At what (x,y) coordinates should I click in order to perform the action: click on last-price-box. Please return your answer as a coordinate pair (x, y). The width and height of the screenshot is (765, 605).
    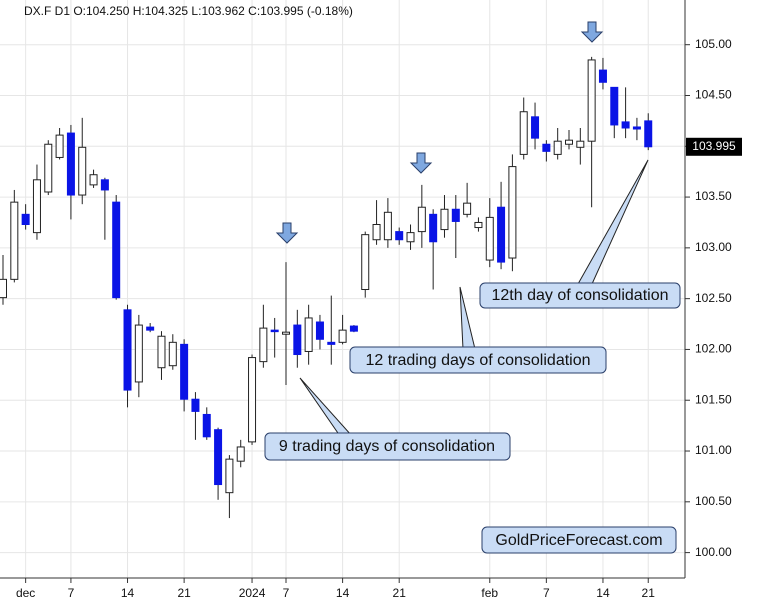
    Looking at the image, I should click on (714, 146).